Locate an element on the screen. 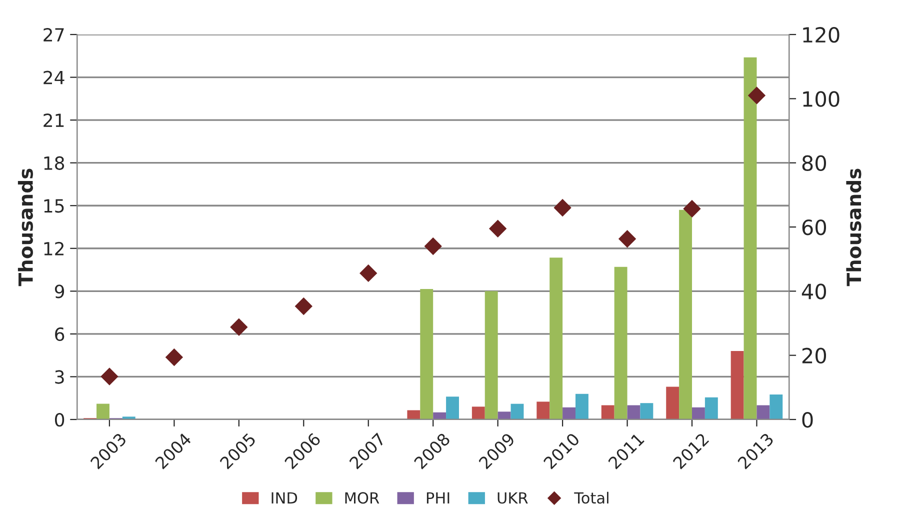  y2-tick-label: 80 is located at coordinates (814, 163).